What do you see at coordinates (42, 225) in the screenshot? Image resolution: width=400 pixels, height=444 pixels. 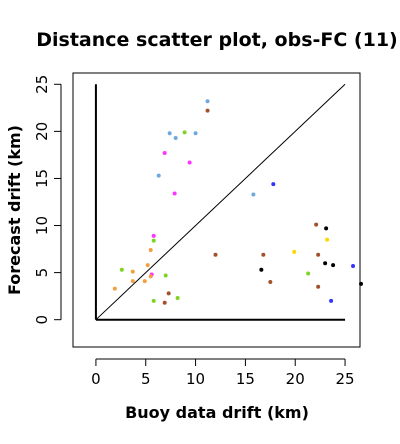 I see `y-tick-label: 10` at bounding box center [42, 225].